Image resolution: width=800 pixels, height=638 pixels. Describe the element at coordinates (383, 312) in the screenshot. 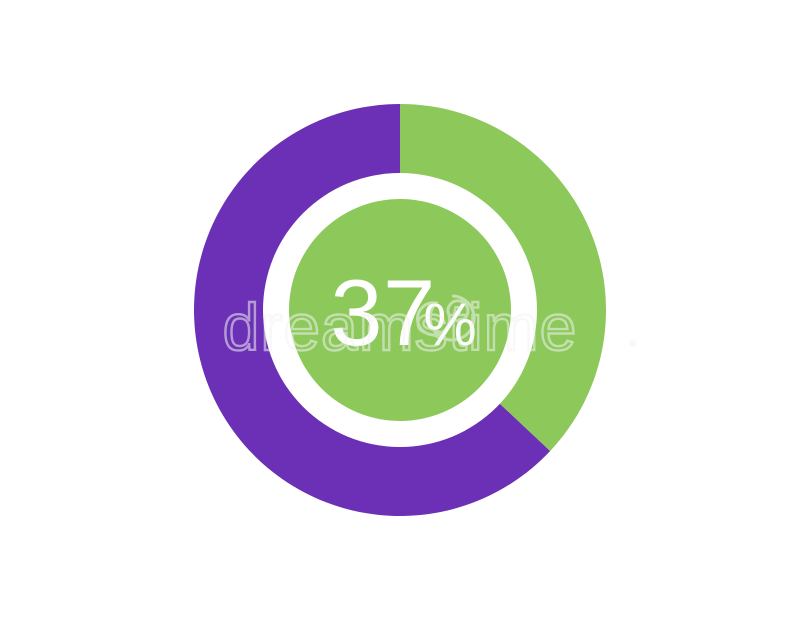

I see `percentage-value-text: 37` at that location.